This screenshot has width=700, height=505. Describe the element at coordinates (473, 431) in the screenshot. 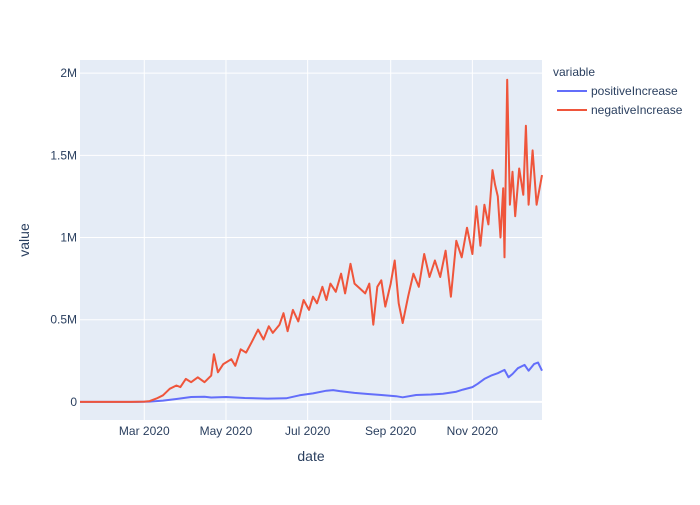

I see `x-tick-label: Nov 2020` at that location.